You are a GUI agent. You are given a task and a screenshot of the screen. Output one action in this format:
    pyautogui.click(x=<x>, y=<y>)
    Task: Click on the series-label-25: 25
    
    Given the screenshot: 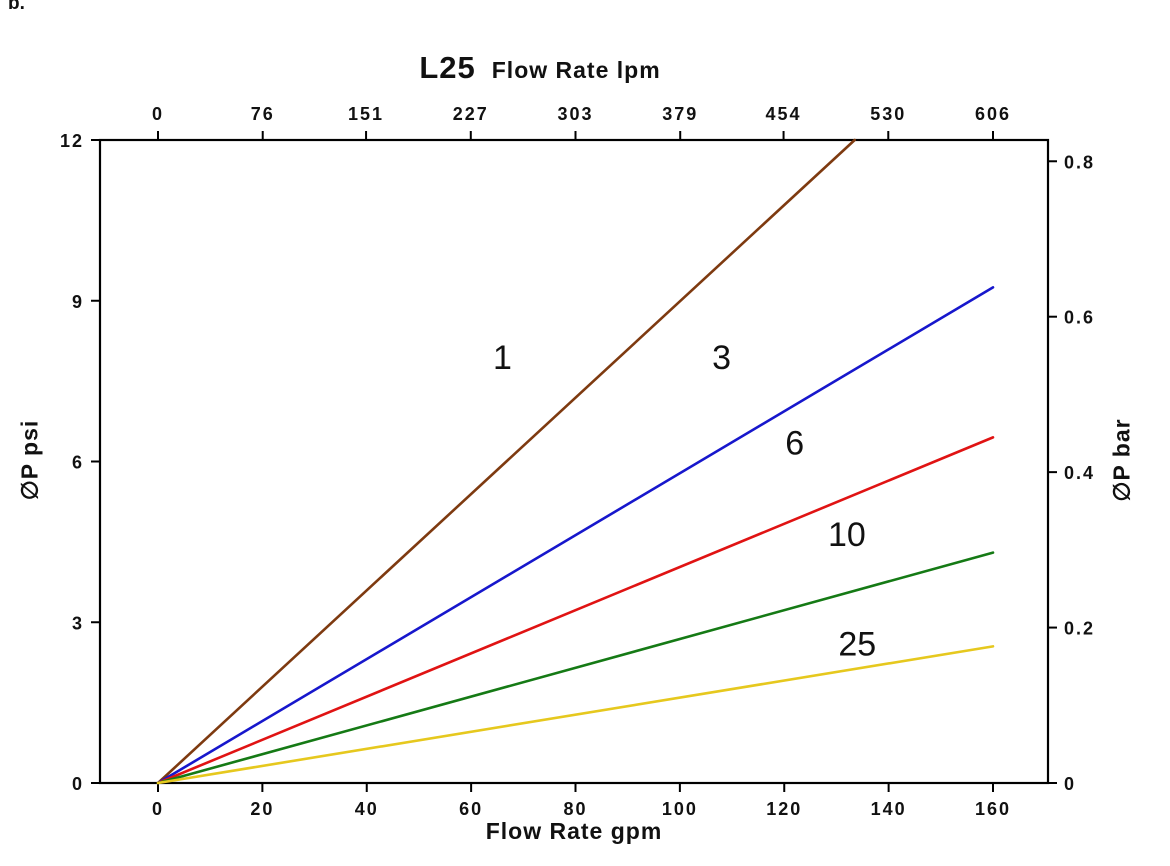 What is the action you would take?
    pyautogui.click(x=857, y=645)
    